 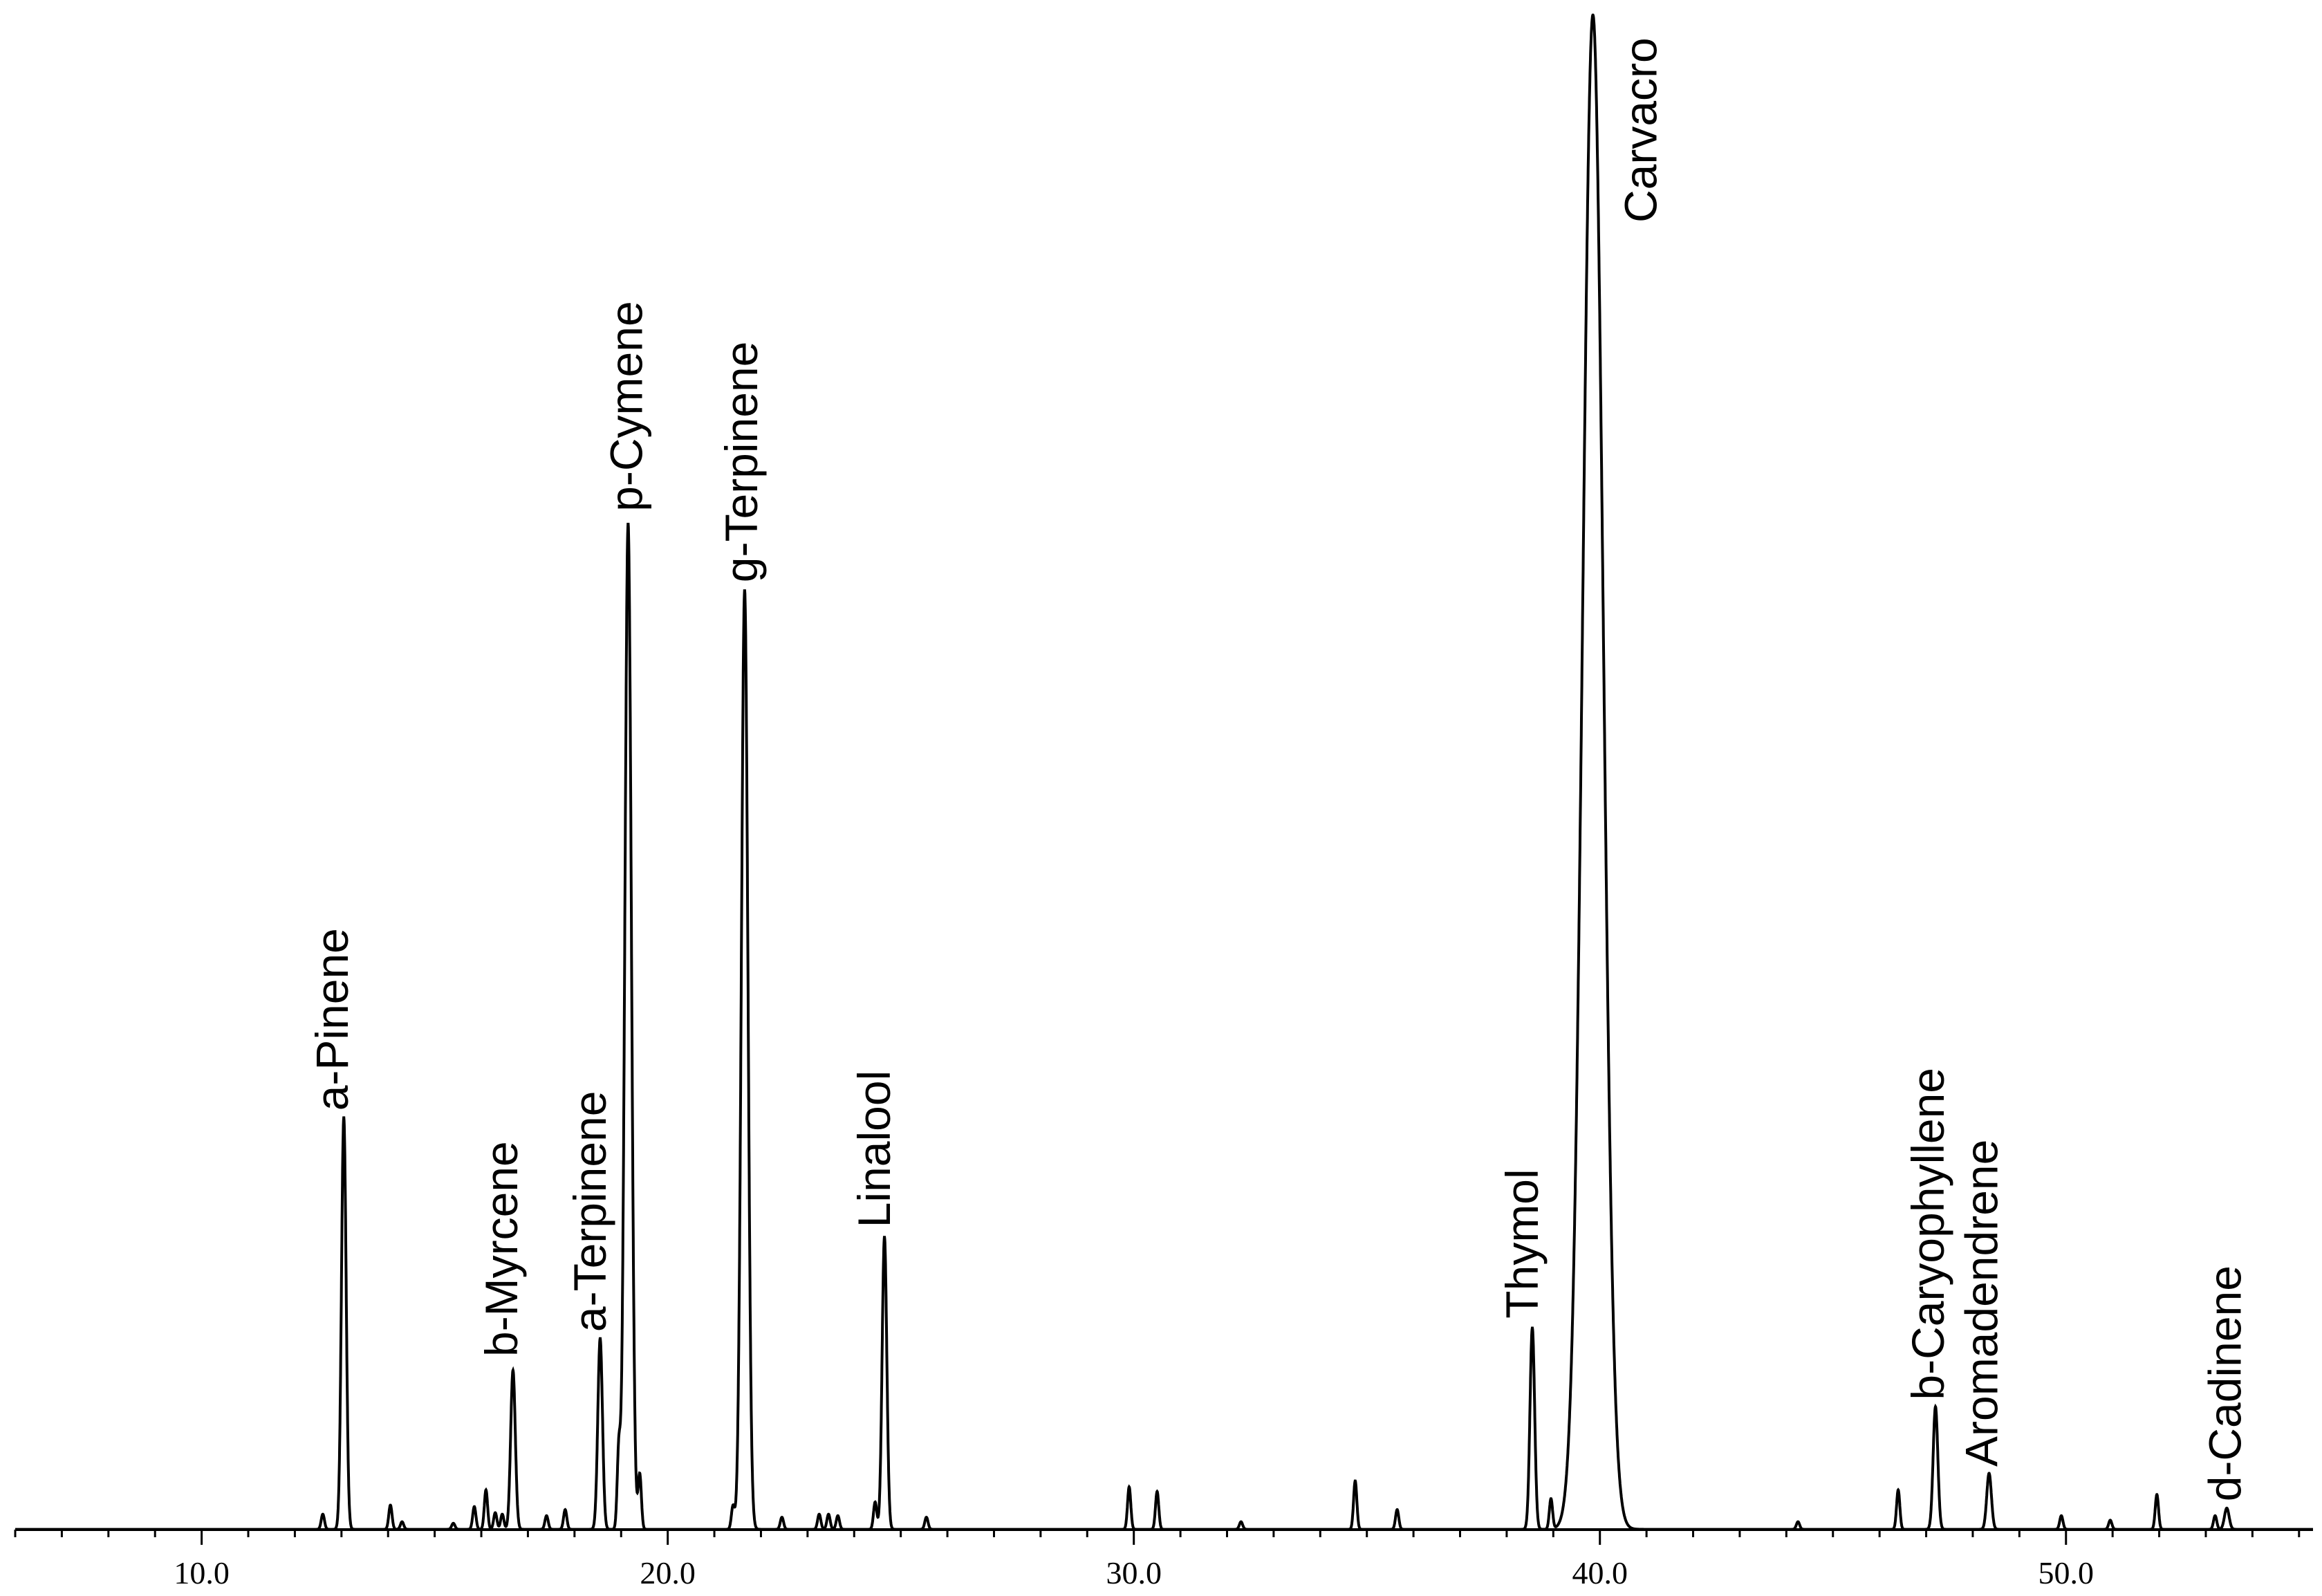 I want to click on x-axis: 10.0 20.0 30.0 40.0 50.0, so click(x=1163, y=1559).